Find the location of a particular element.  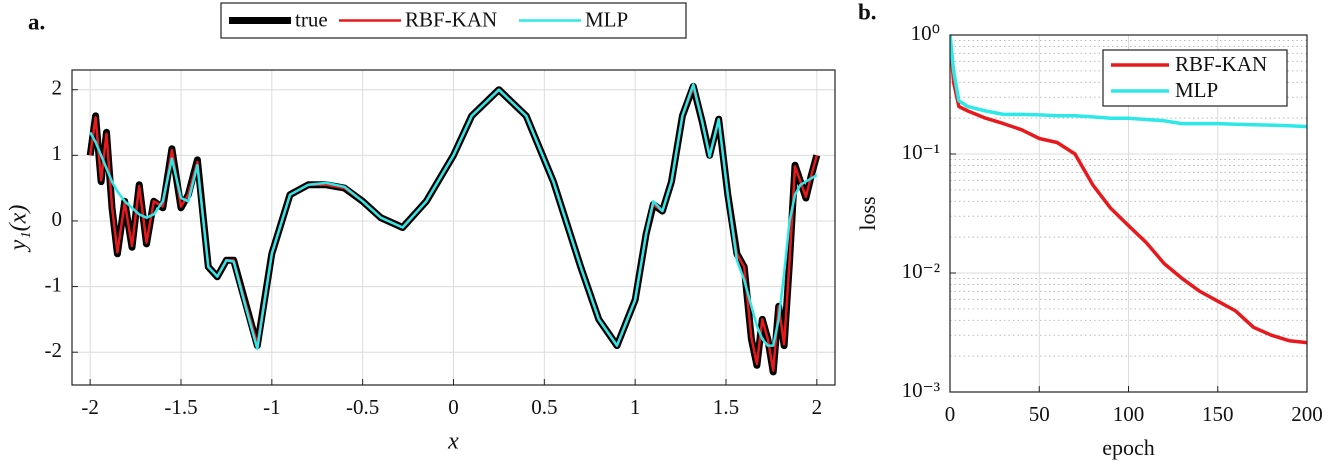

y-tick-label: -1 is located at coordinates (54, 284).